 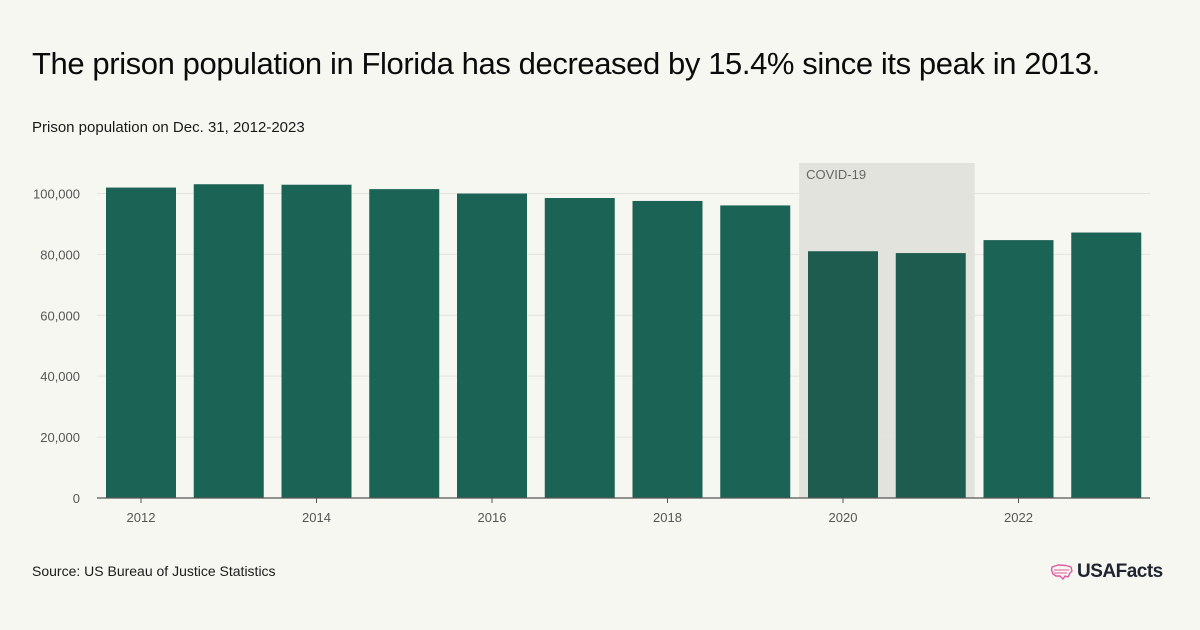 What do you see at coordinates (843, 374) in the screenshot?
I see `bar-2020` at bounding box center [843, 374].